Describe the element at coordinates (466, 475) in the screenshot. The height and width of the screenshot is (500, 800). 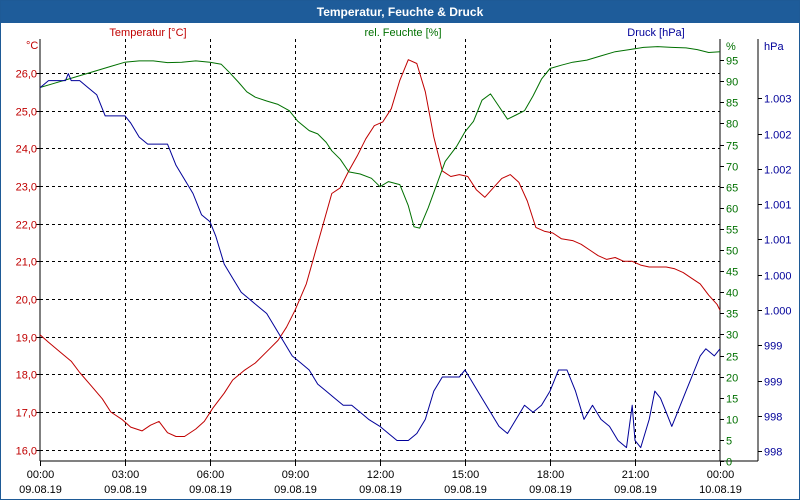
I see `x-tick-time-label: 15:00` at that location.